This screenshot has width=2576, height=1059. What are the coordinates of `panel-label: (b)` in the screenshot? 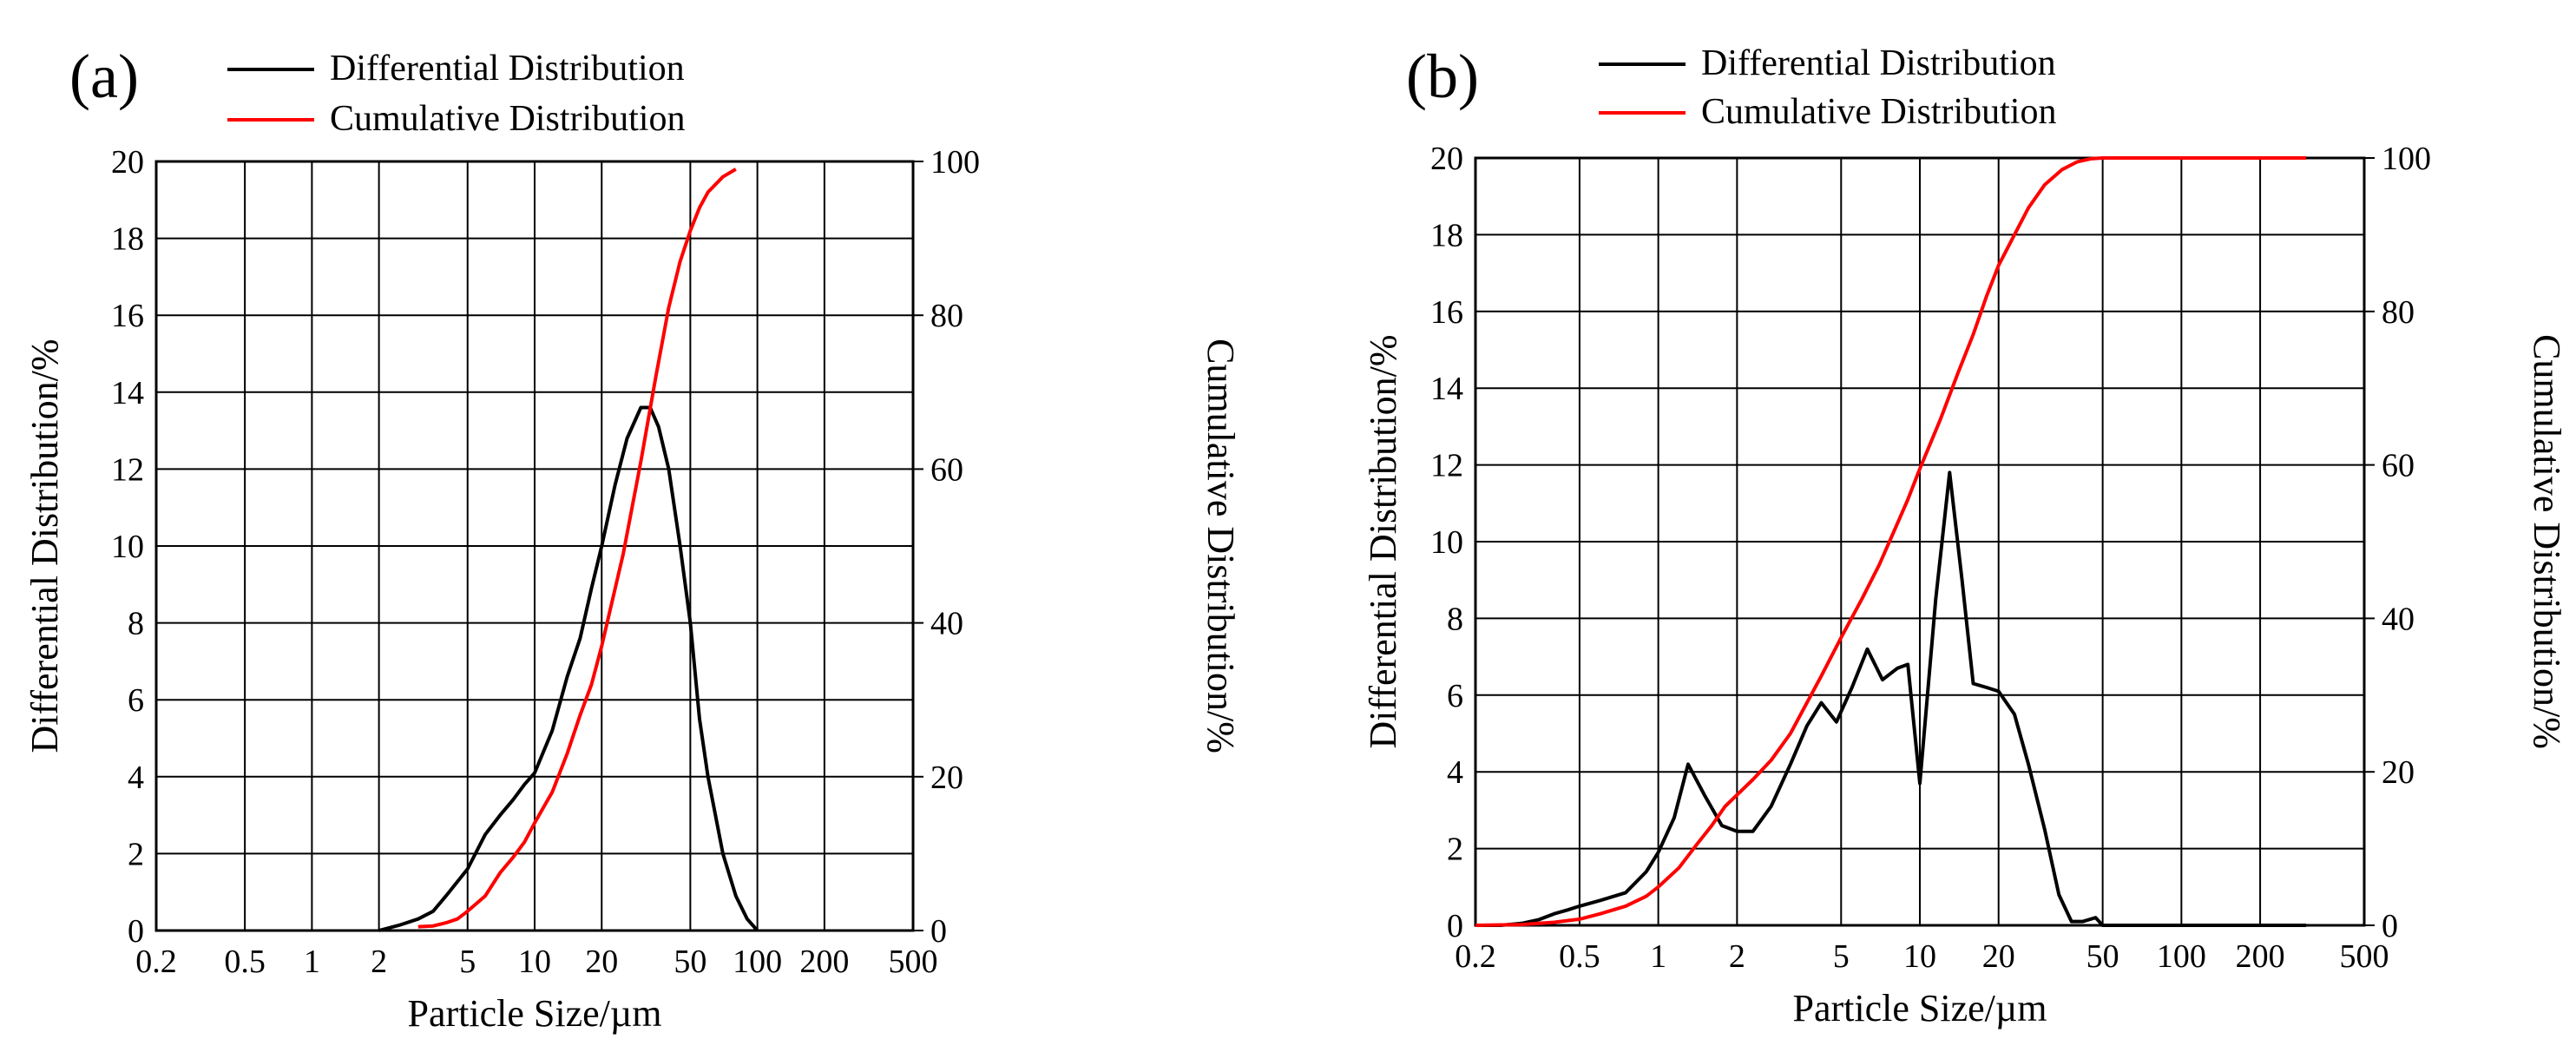 It's located at (1443, 76).